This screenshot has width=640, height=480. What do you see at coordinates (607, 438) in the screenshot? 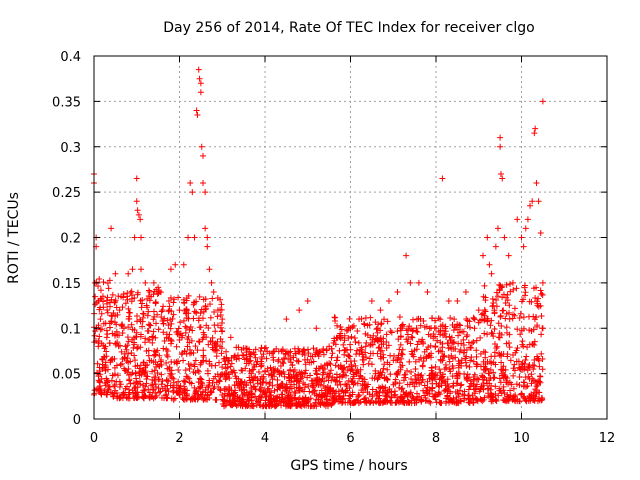
I see `x-tick-label: 12` at bounding box center [607, 438].